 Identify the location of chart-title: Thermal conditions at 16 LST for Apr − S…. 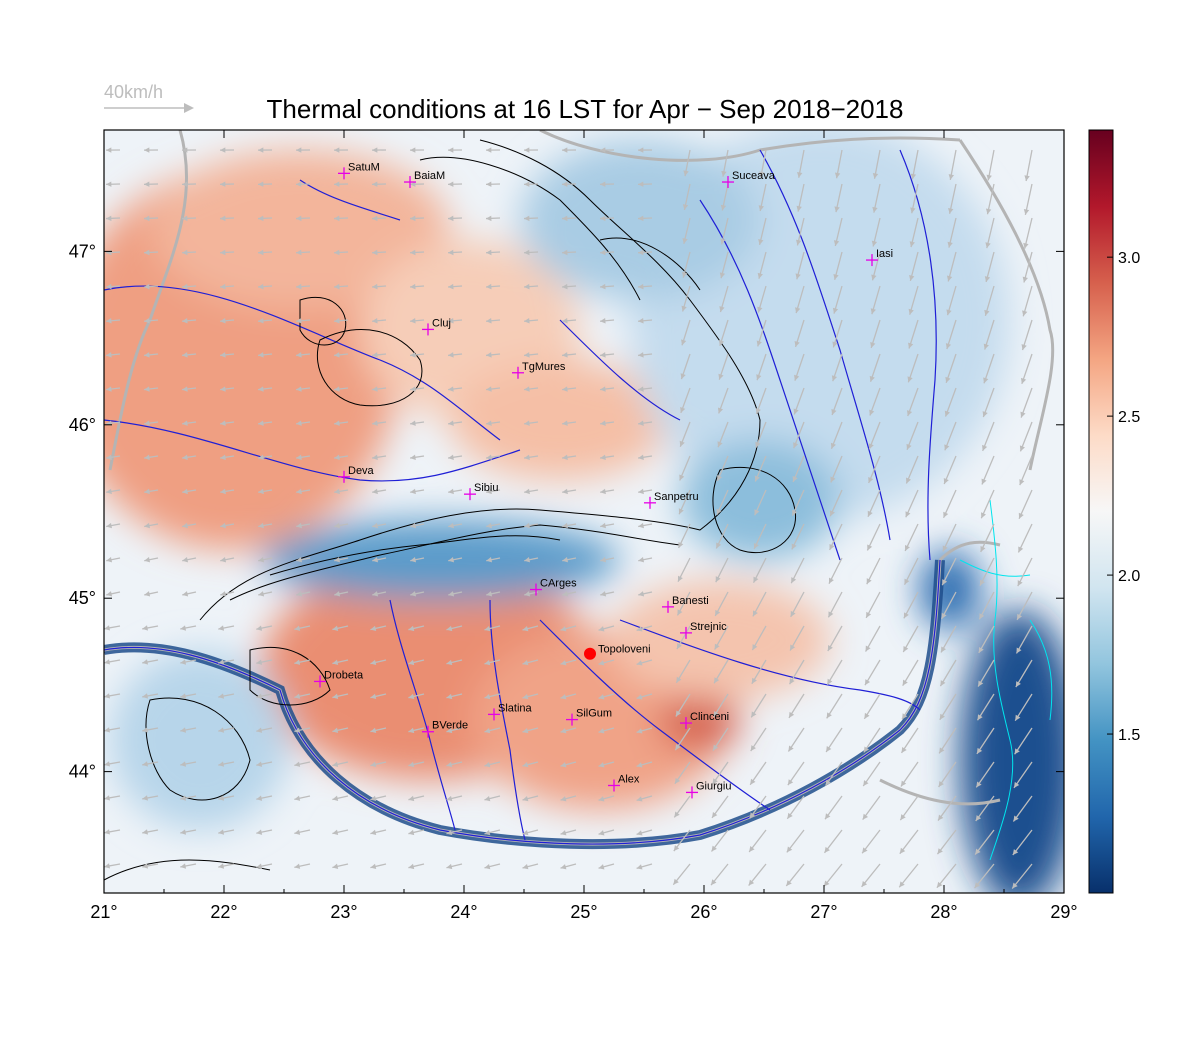
(585, 109).